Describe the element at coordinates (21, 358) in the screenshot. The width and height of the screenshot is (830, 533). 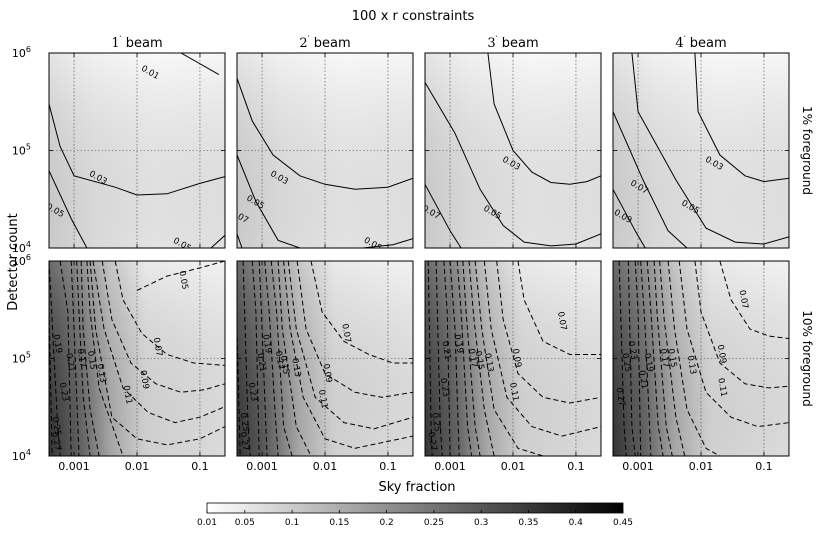
I see `y-tick-label: 10⁵` at that location.